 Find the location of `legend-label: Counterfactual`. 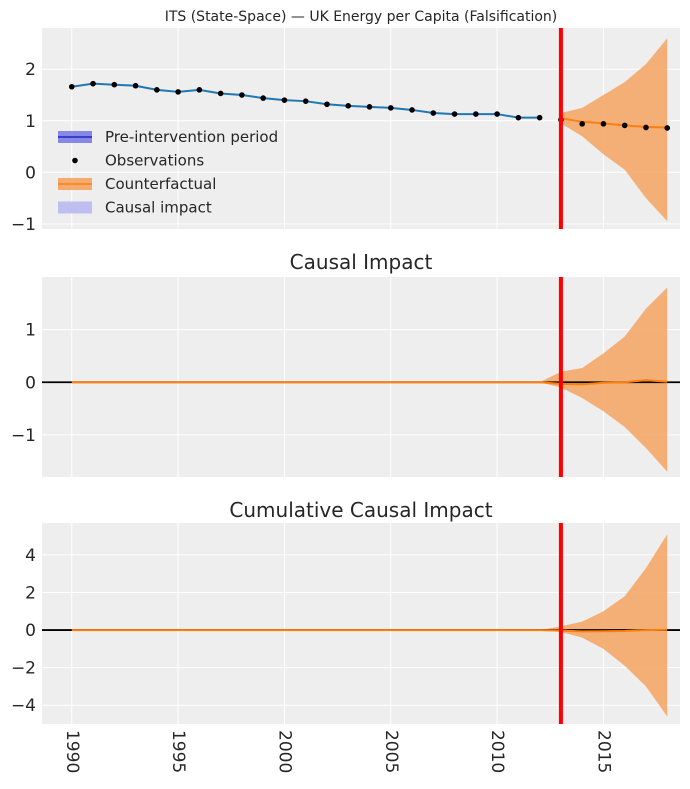

legend-label: Counterfactual is located at coordinates (160, 184).